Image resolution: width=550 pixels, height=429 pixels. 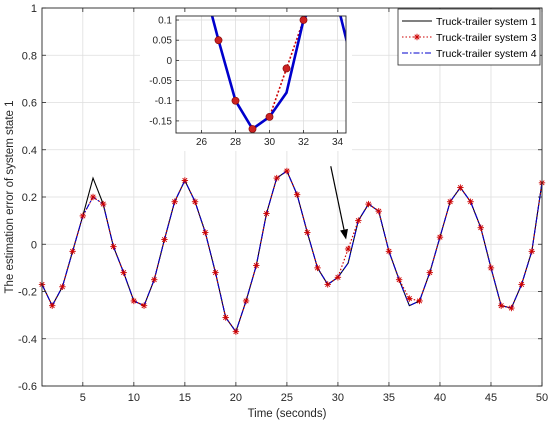 What do you see at coordinates (304, 142) in the screenshot?
I see `inset-x-tick-label: 32` at bounding box center [304, 142].